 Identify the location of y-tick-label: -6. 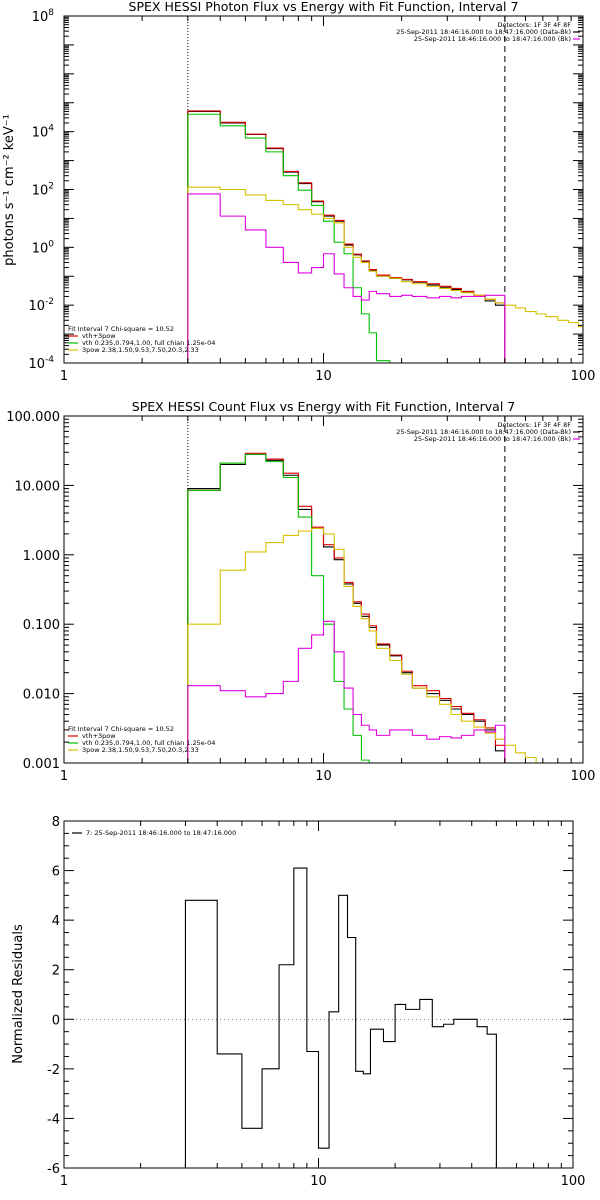
(53, 1169).